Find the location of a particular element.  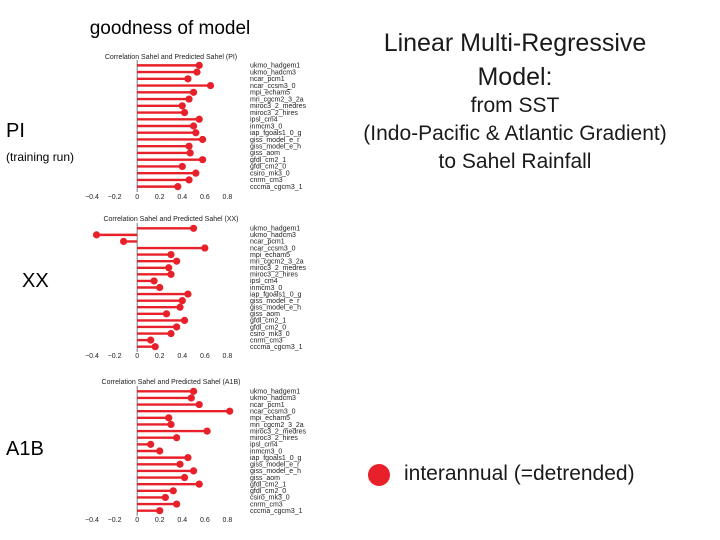

row-label-pi-note: (training run) is located at coordinates (40, 157).